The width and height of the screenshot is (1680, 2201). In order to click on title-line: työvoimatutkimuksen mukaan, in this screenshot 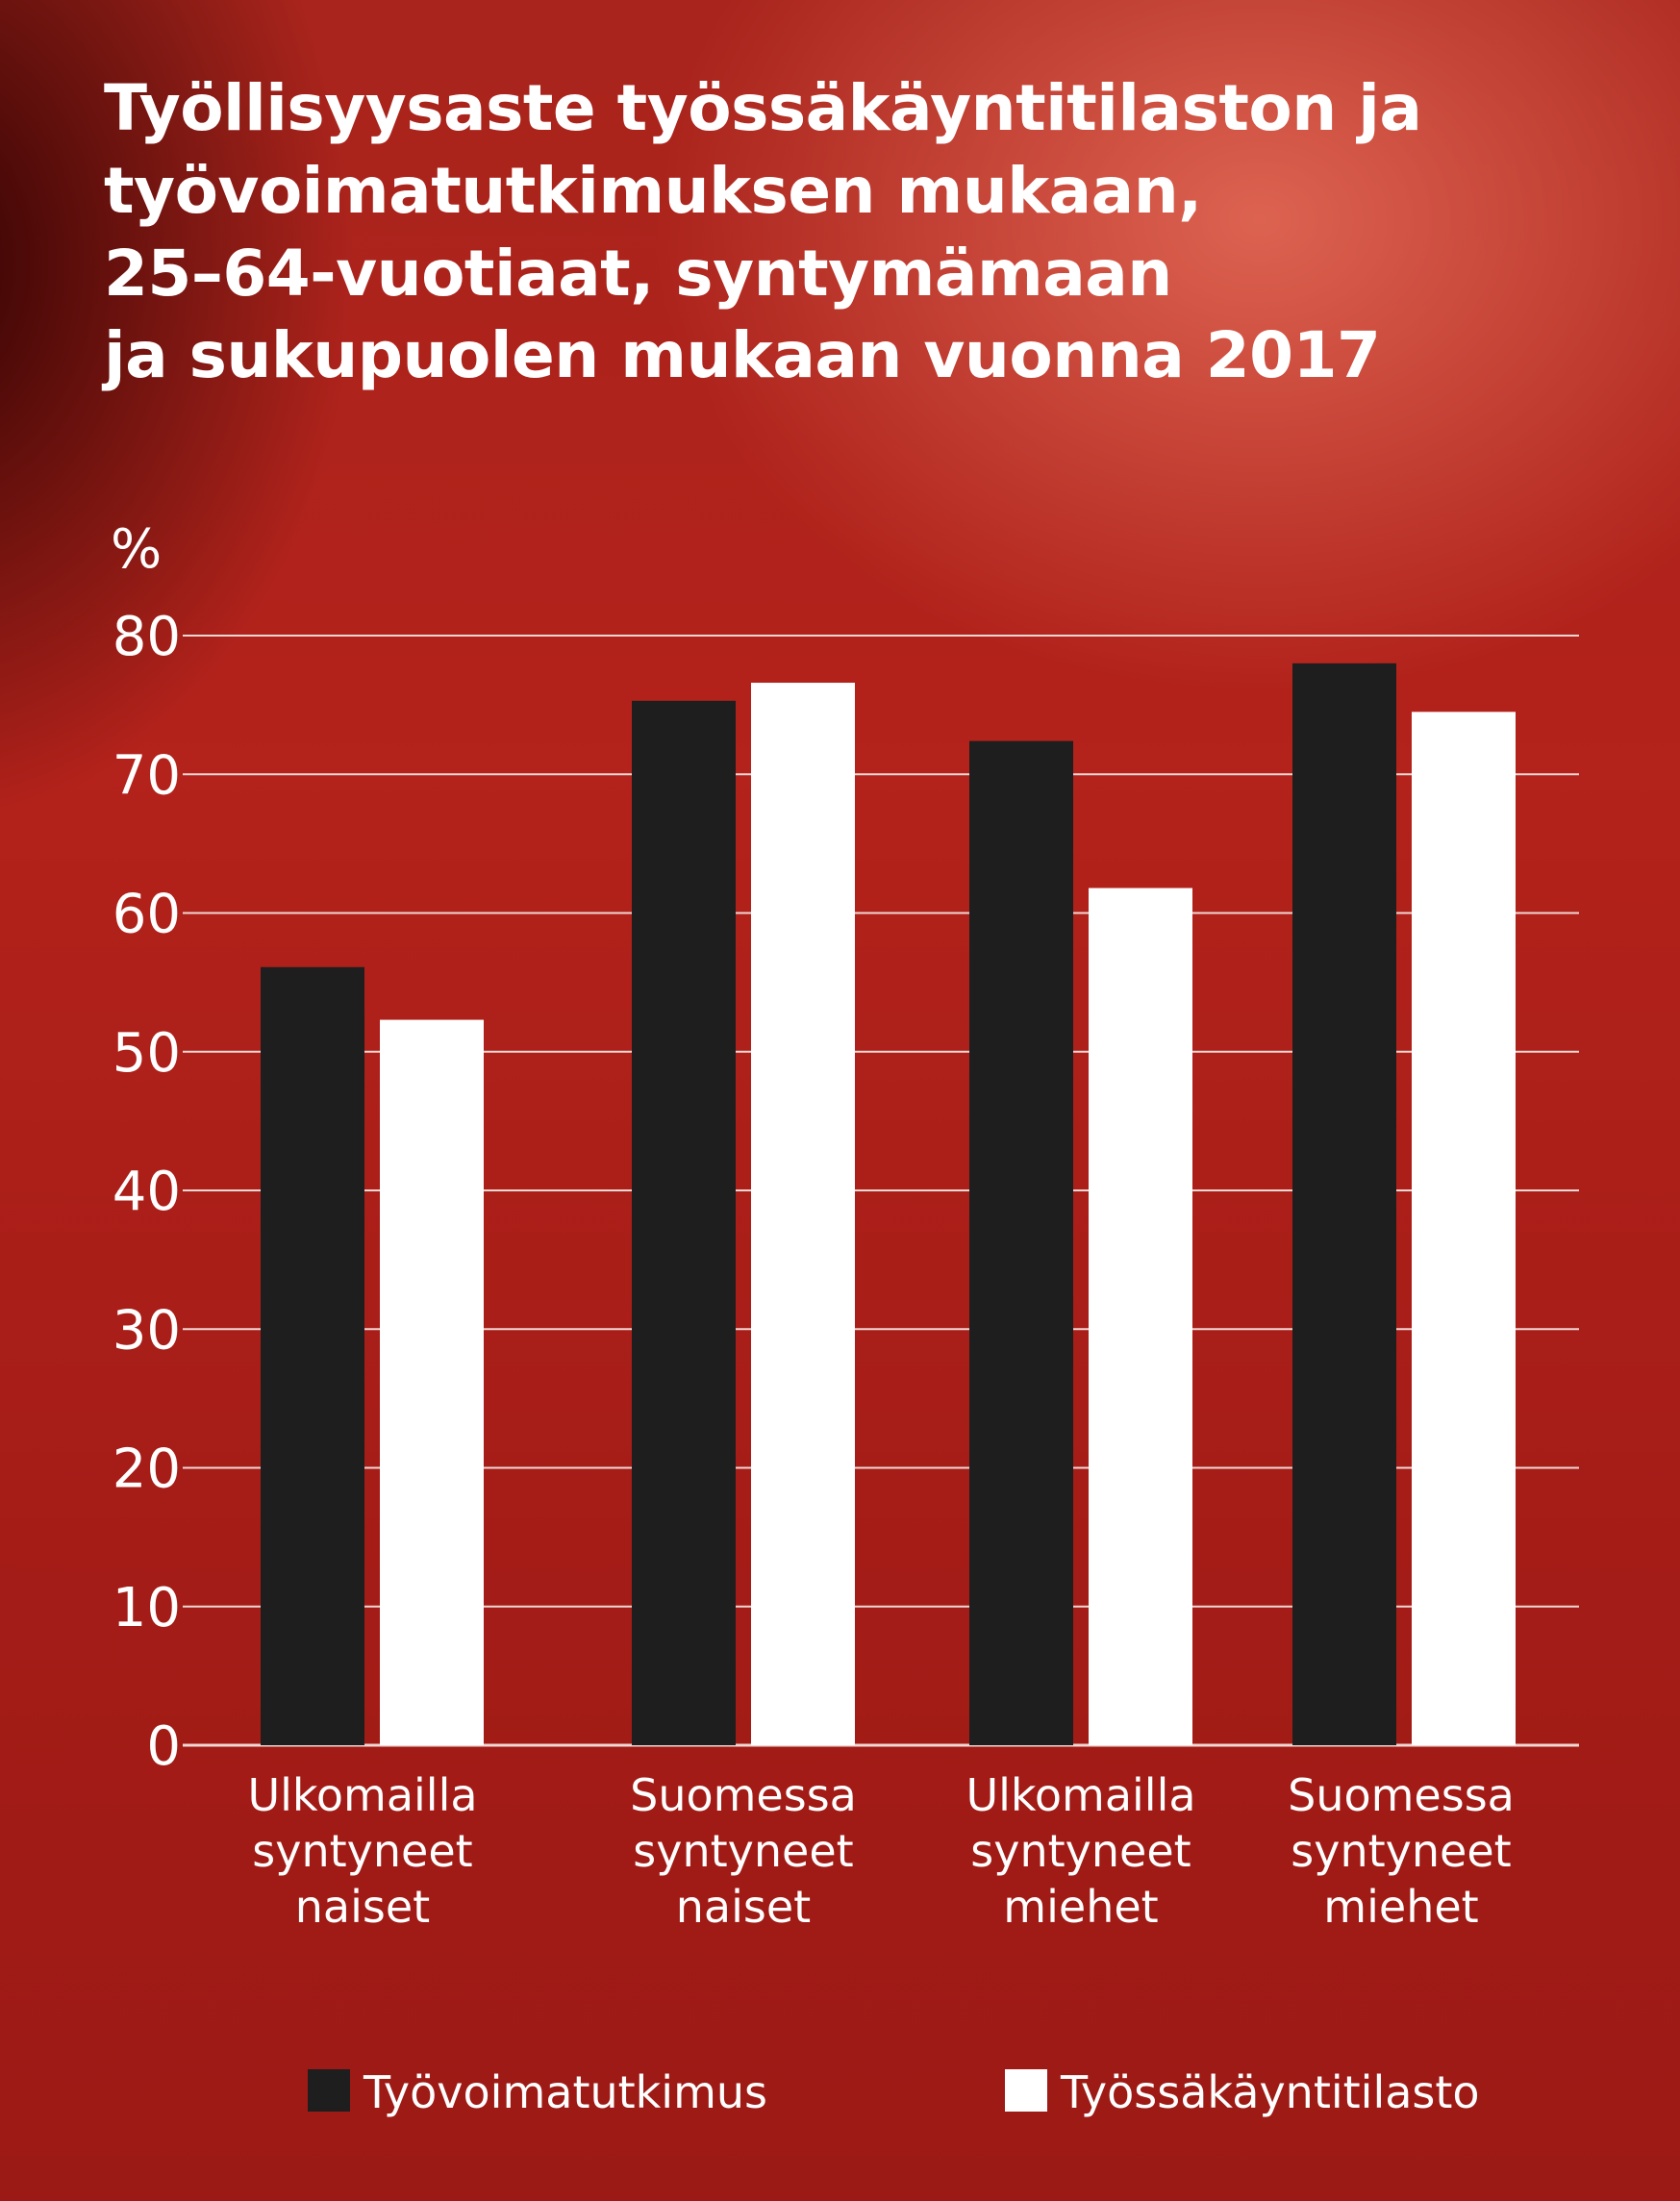, I will do `click(653, 190)`.